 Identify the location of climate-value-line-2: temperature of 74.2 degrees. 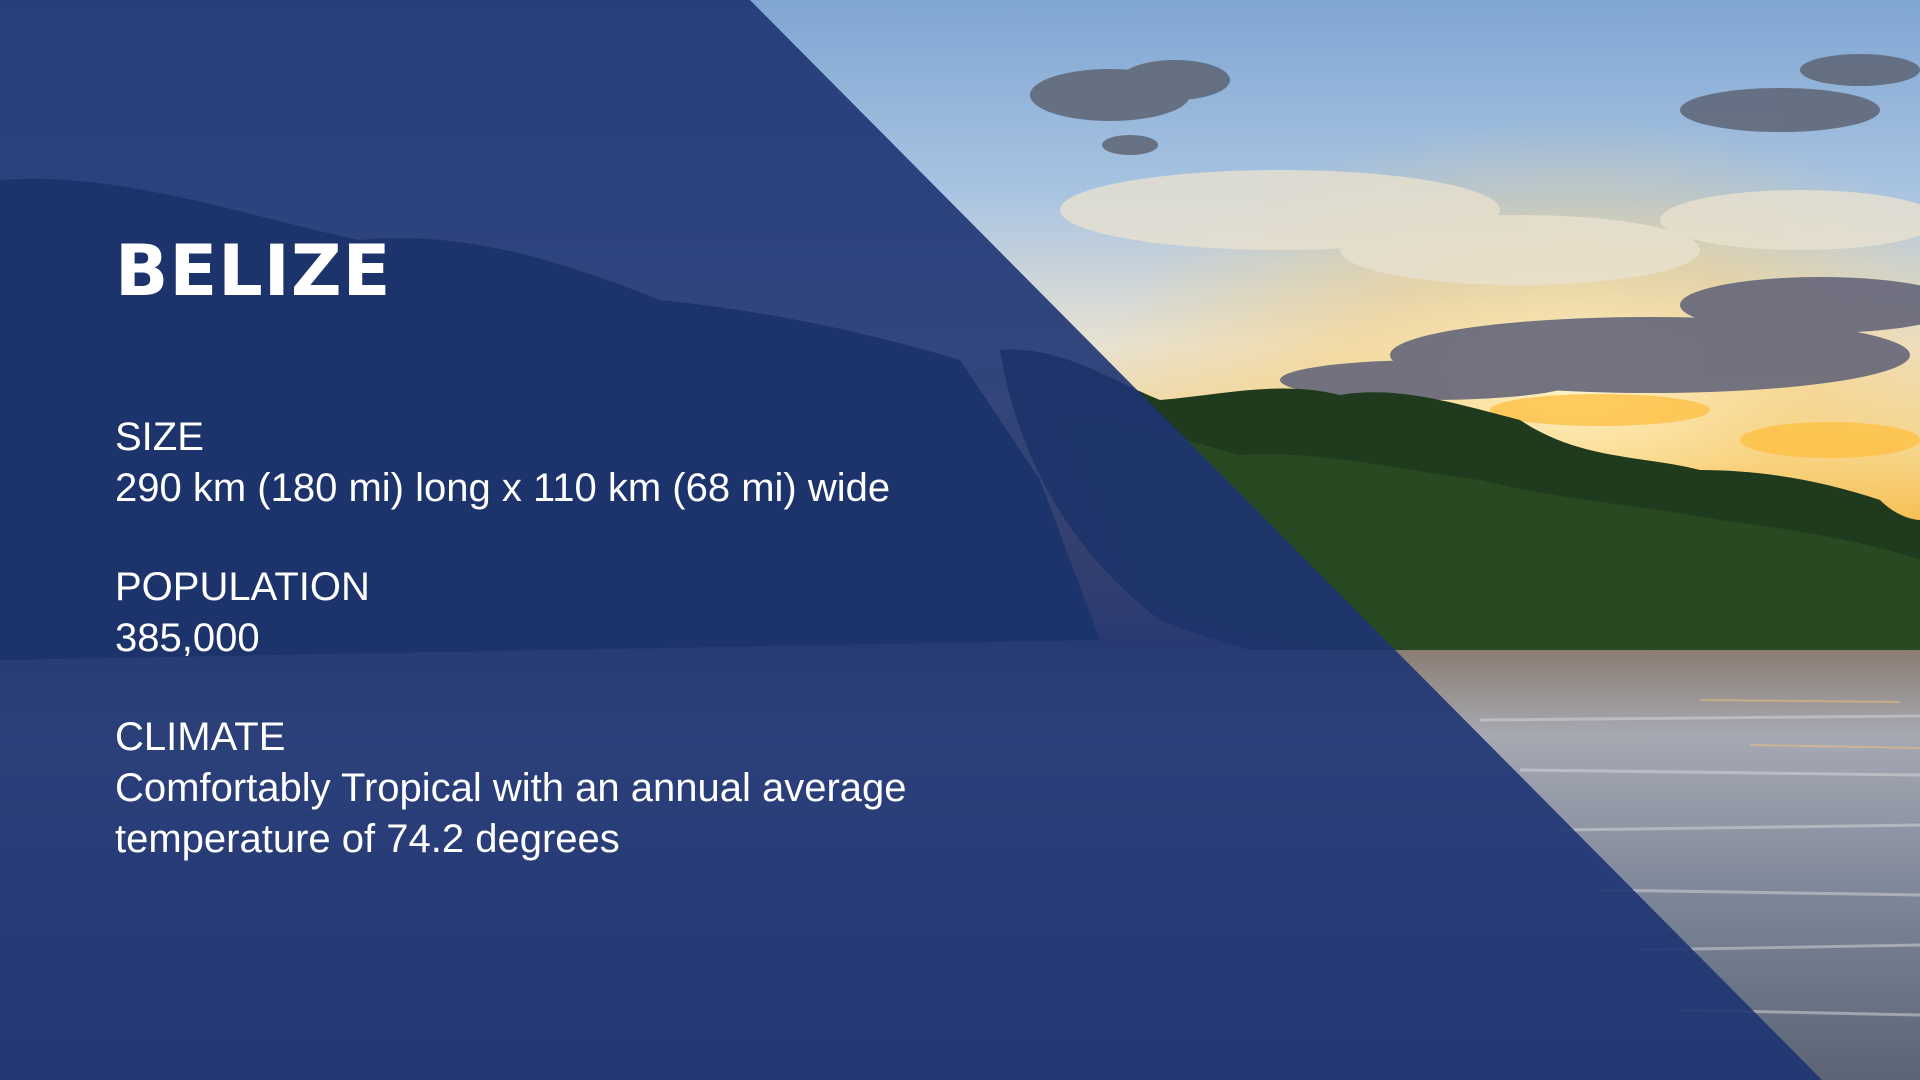
(367, 839).